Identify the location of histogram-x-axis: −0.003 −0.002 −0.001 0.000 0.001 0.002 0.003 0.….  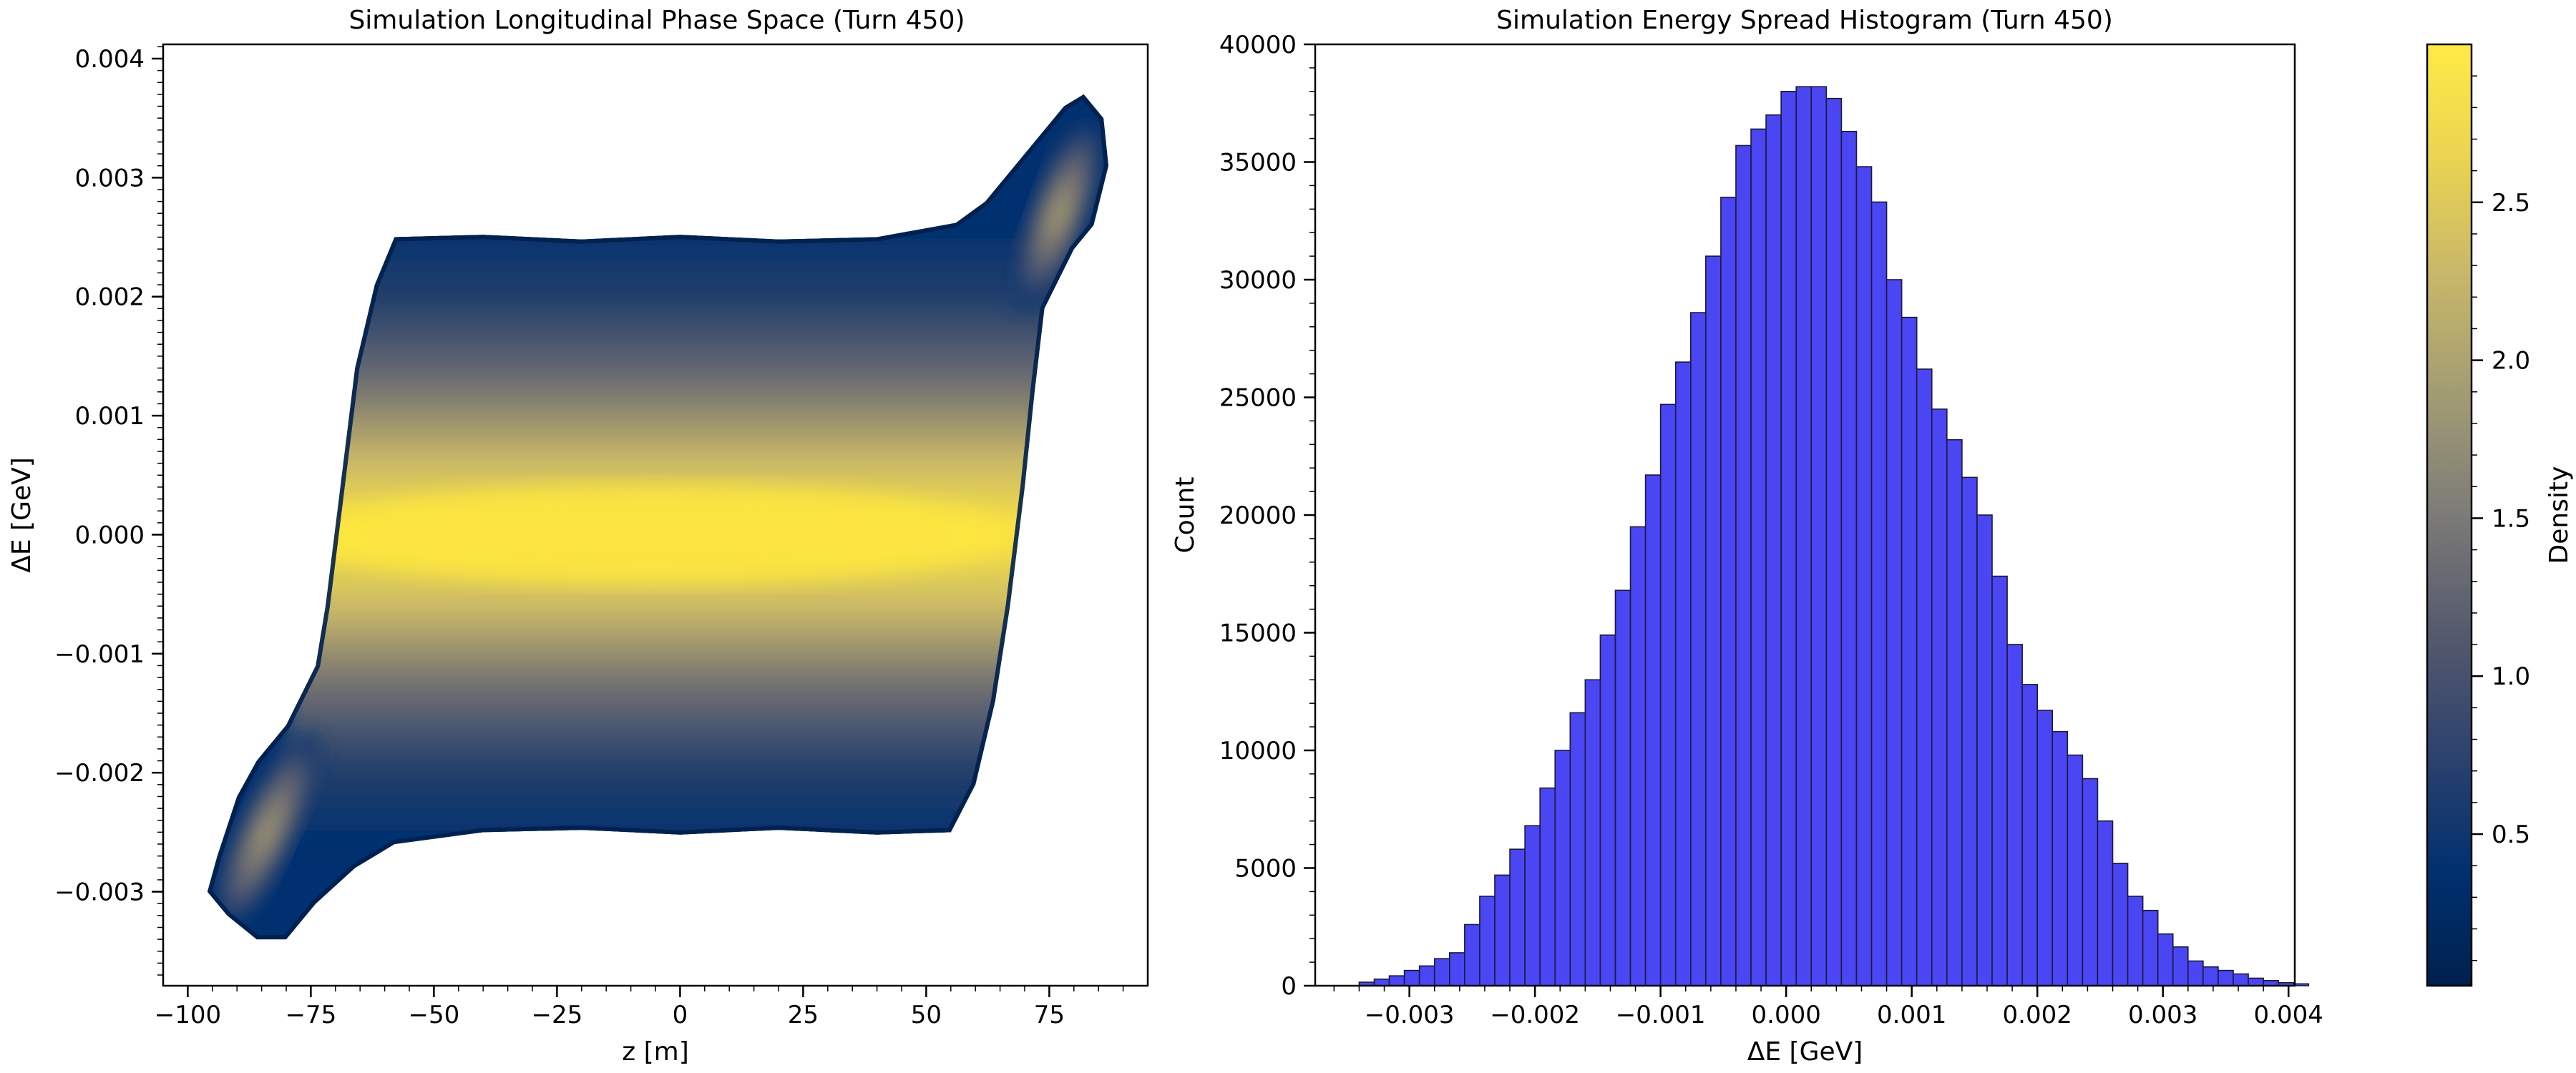
(1828, 1007).